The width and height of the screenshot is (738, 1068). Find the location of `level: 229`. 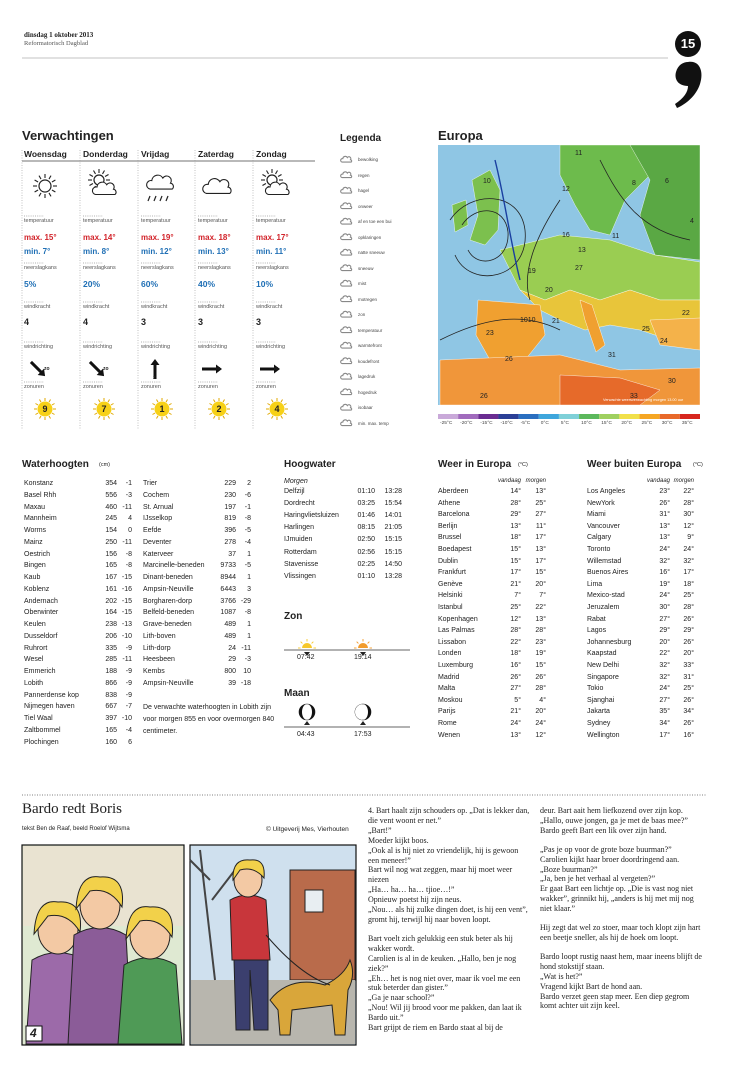

level: 229 is located at coordinates (230, 483).